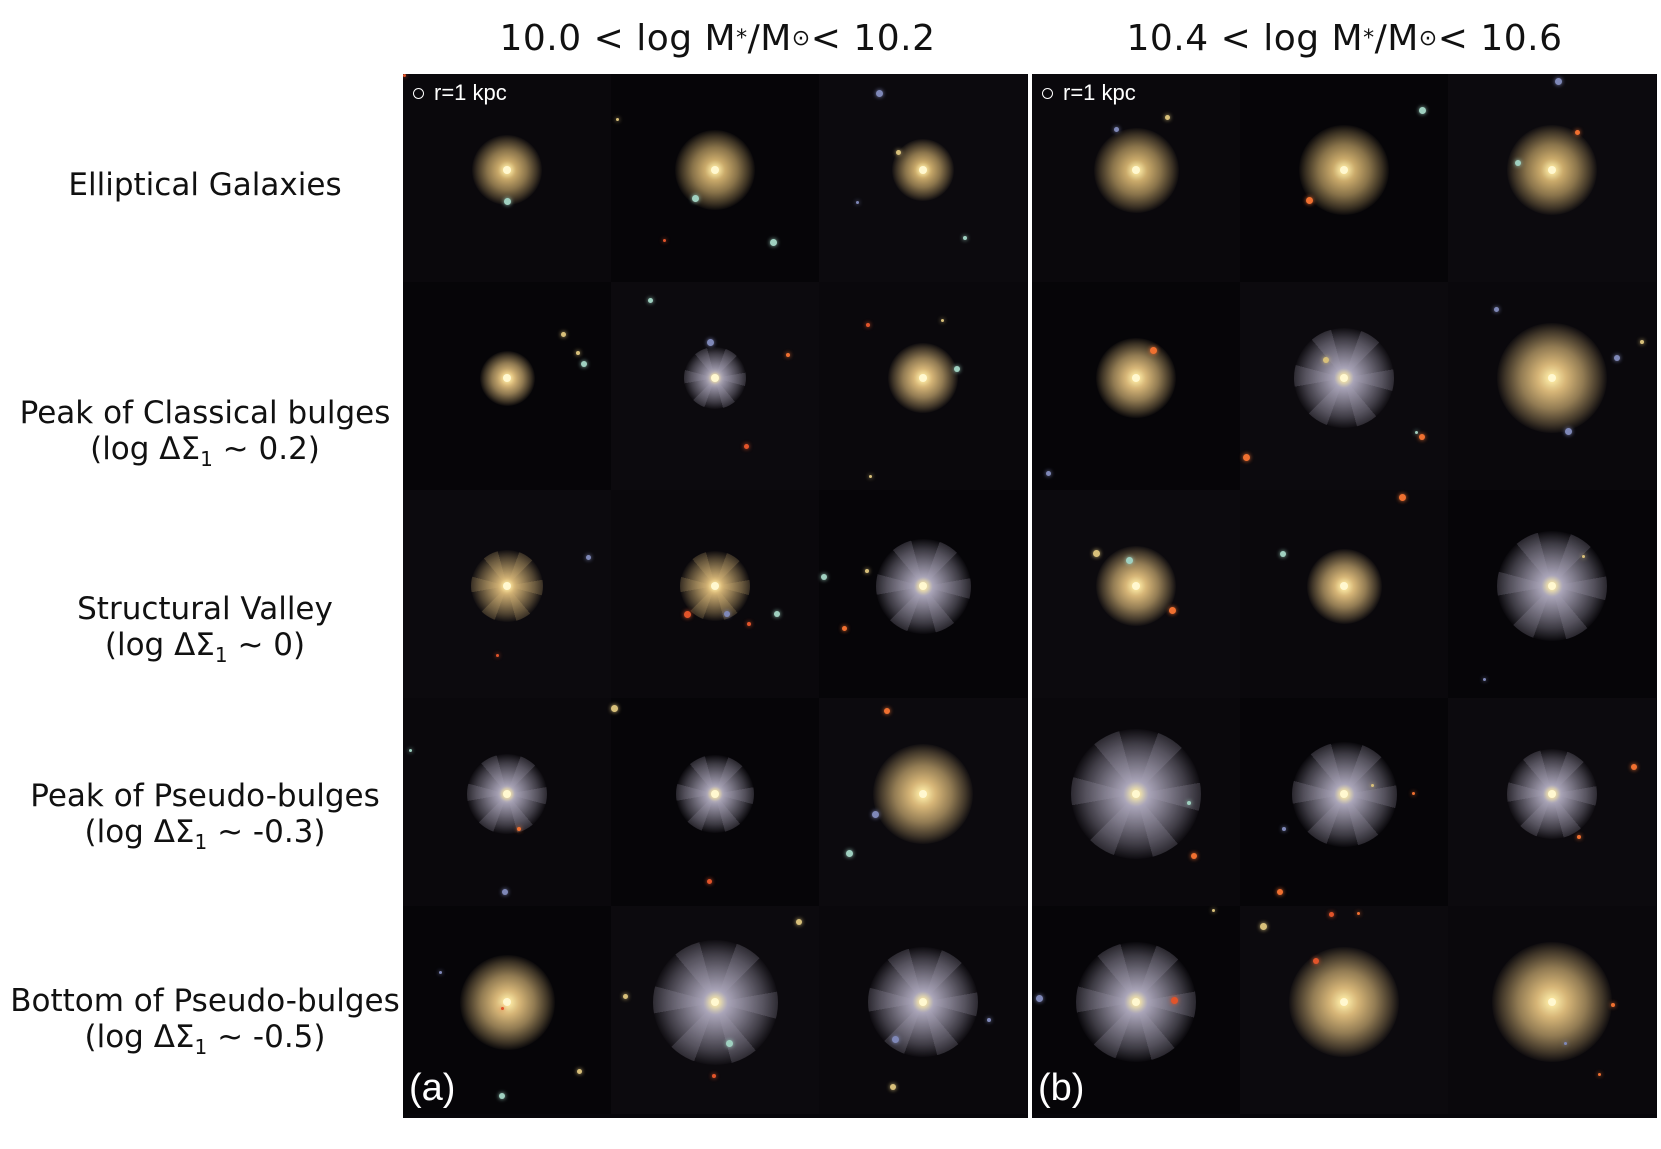 Image resolution: width=1661 pixels, height=1149 pixels. Describe the element at coordinates (1136, 386) in the screenshot. I see `galaxy-cutout-b-r2-c1` at that location.